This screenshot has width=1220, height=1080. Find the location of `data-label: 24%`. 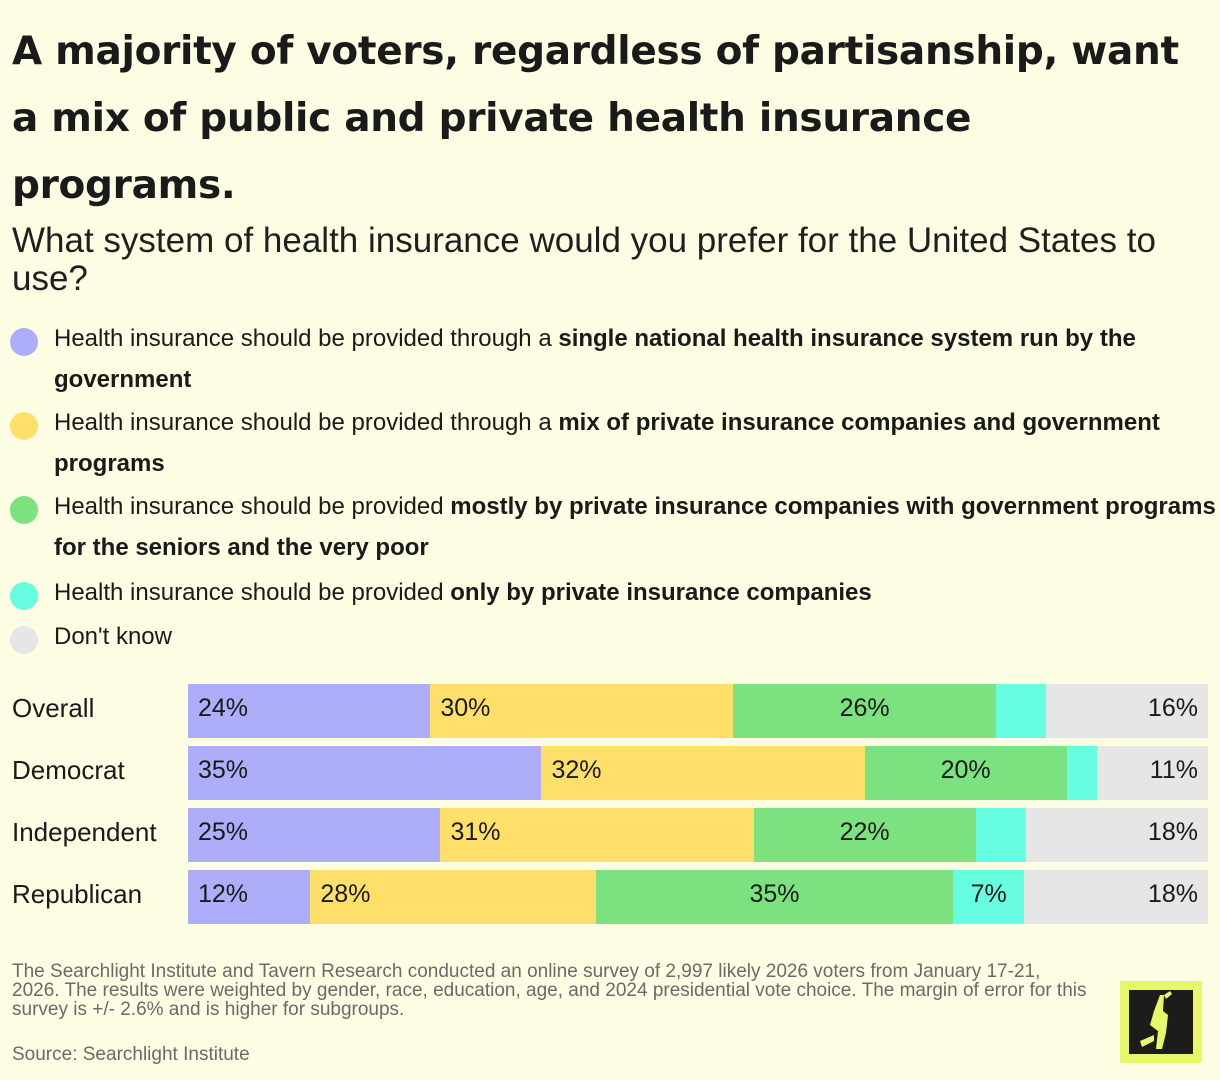

data-label: 24% is located at coordinates (223, 708).